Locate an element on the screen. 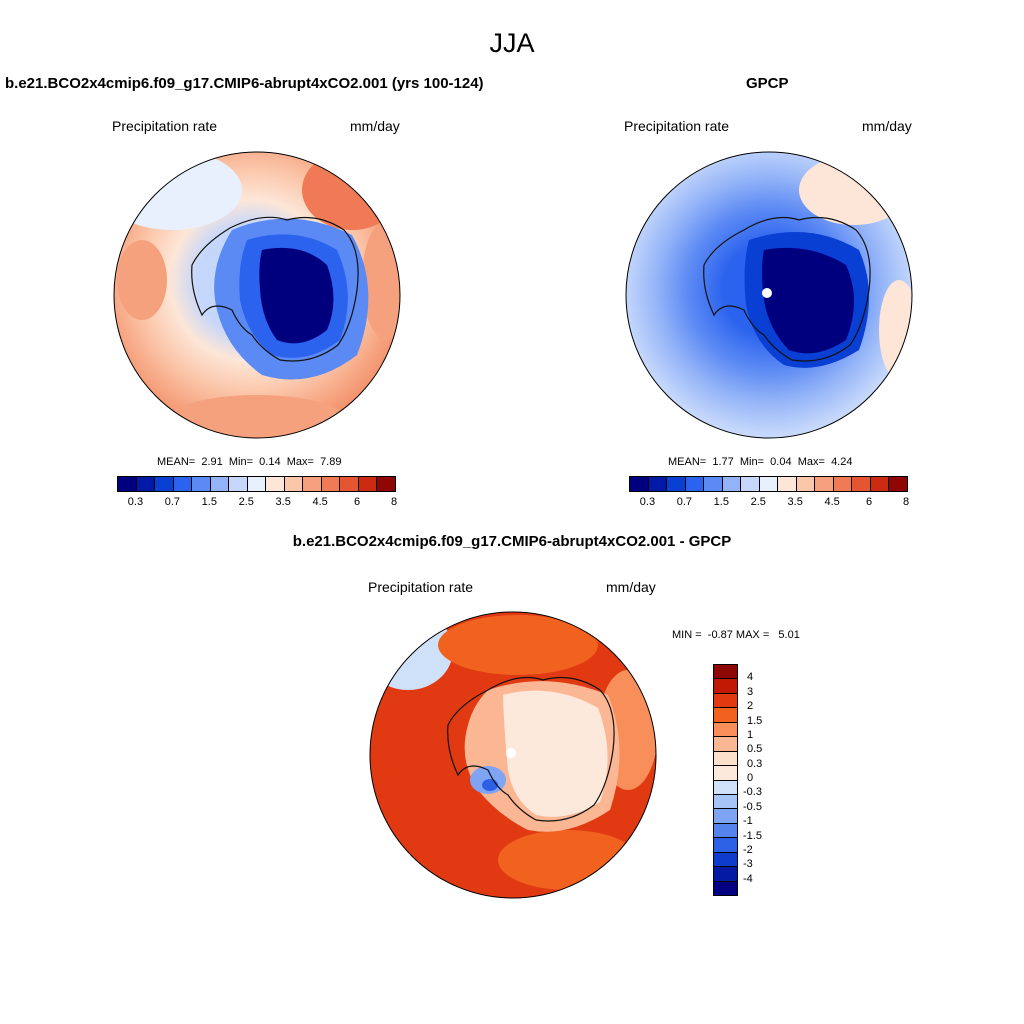 This screenshot has width=1024, height=1024. panel2-colorbar is located at coordinates (768, 484).